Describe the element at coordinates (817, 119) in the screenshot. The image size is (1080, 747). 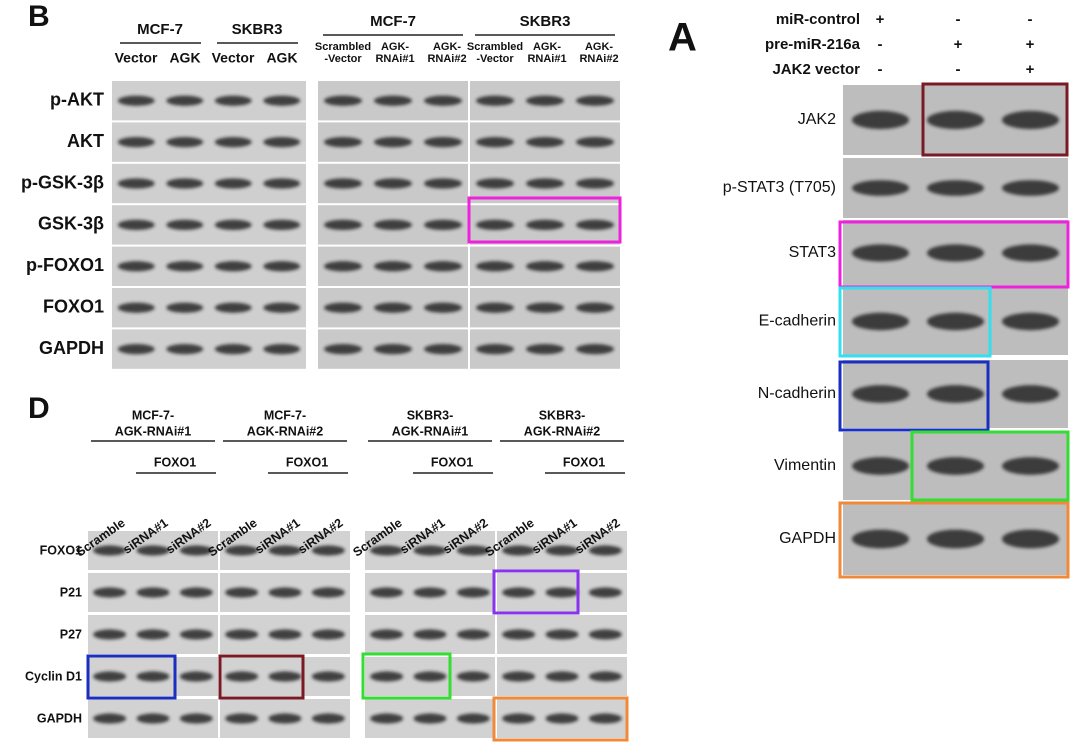
I see `row-label: JAK2` at that location.